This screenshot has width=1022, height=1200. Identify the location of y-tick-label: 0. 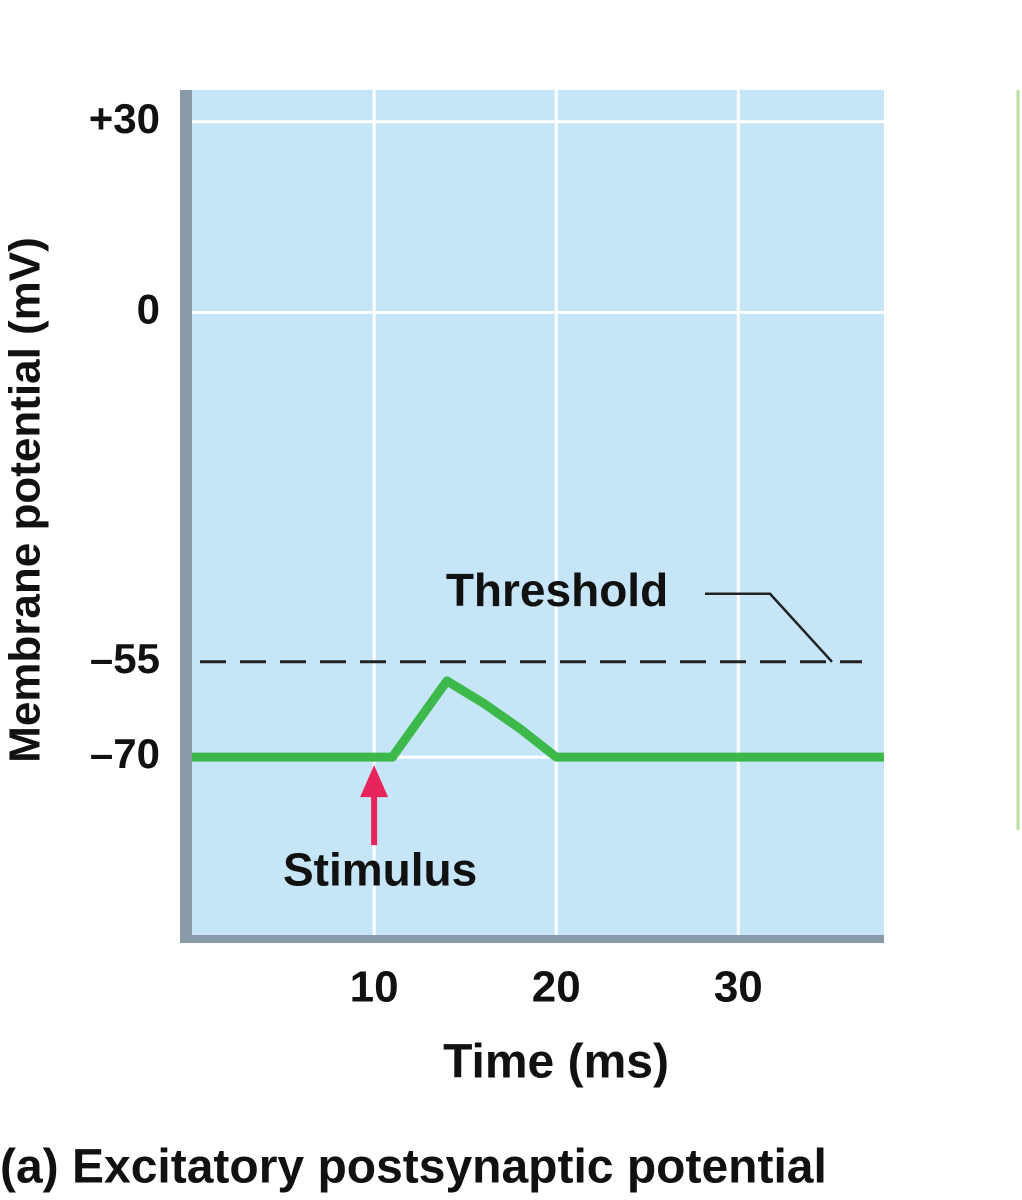
(148, 308).